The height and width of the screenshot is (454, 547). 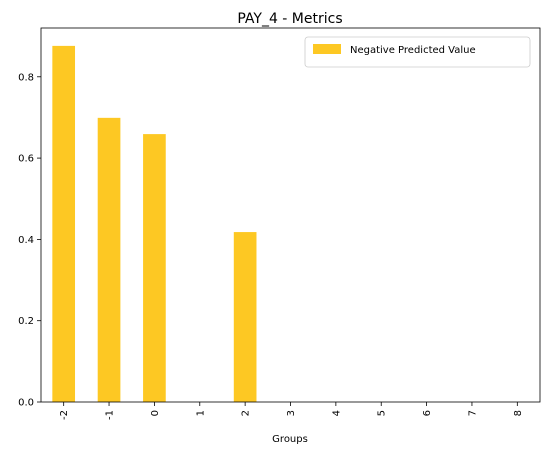 I want to click on x-tick-label: 7, so click(x=472, y=413).